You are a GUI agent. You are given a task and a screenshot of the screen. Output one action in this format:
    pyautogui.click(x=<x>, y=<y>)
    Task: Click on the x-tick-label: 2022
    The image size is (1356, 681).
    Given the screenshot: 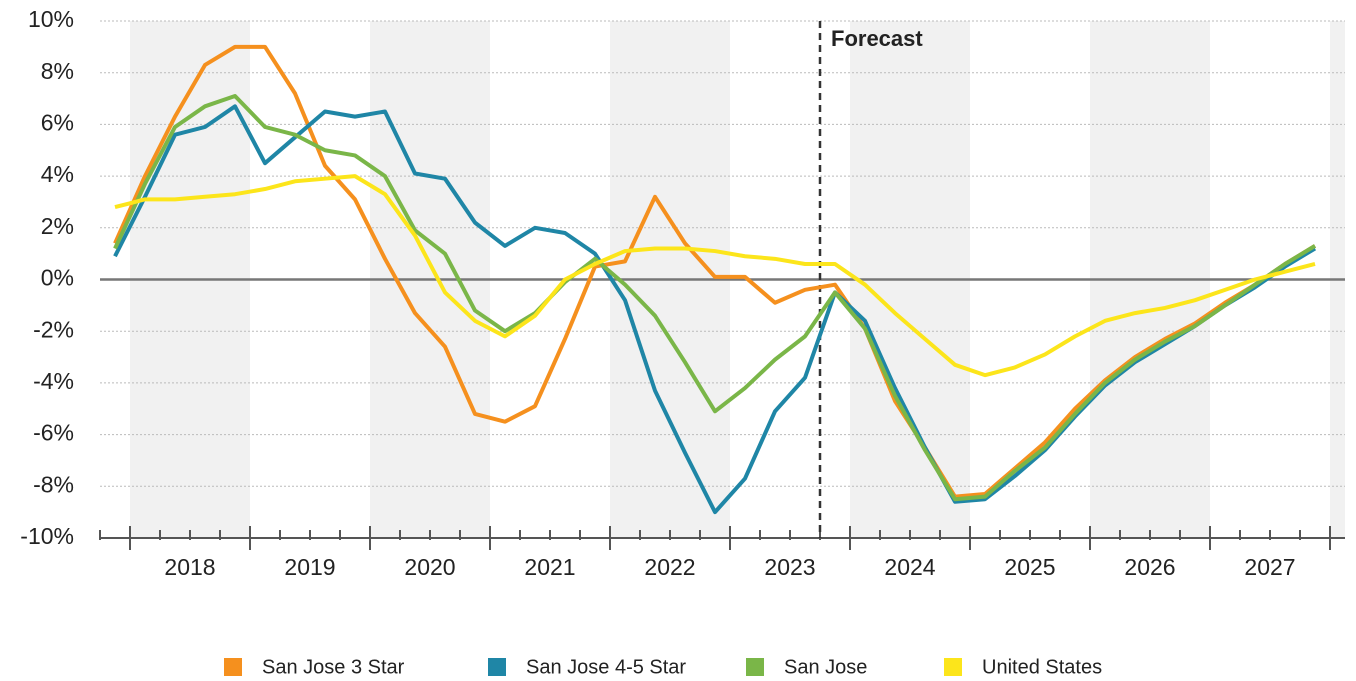 What is the action you would take?
    pyautogui.click(x=669, y=567)
    